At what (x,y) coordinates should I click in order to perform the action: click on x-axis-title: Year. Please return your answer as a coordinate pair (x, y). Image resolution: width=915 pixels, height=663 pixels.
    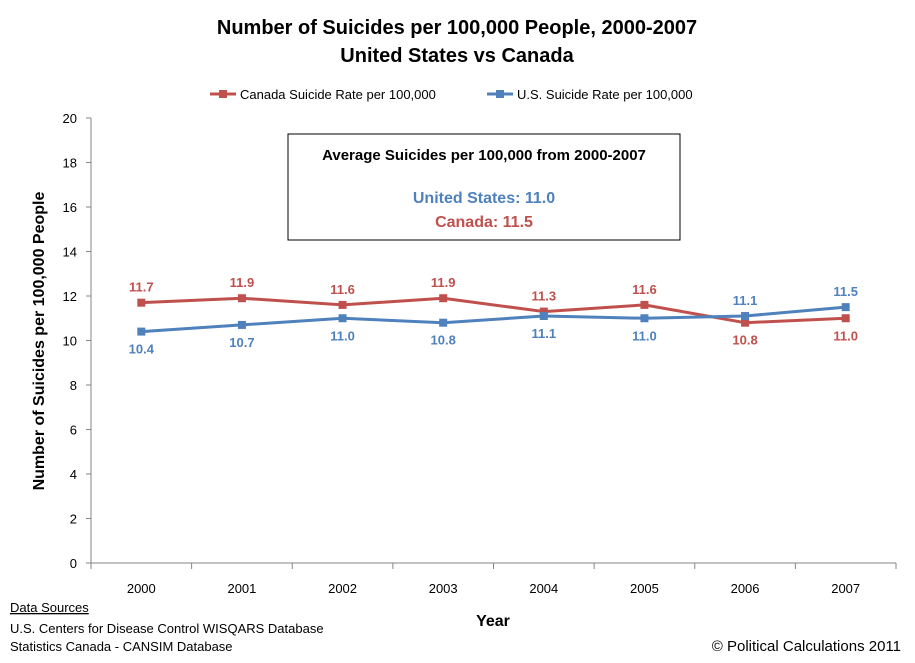
    Looking at the image, I should click on (493, 621).